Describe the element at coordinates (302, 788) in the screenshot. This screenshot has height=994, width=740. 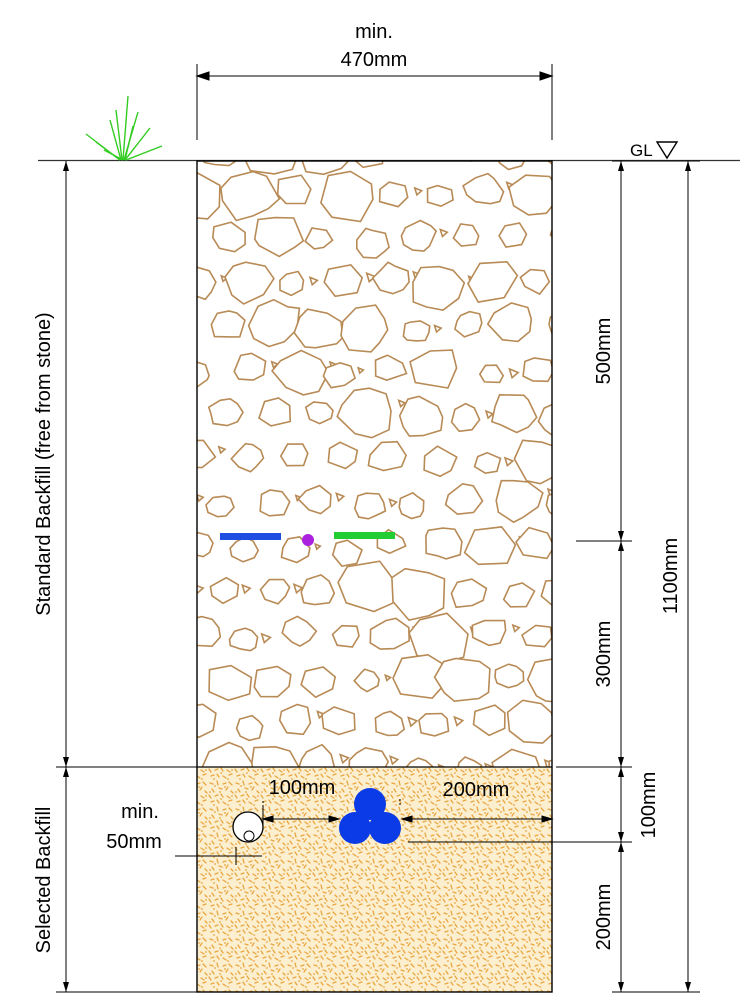
I see `spacing-label-100mm: 100mm` at that location.